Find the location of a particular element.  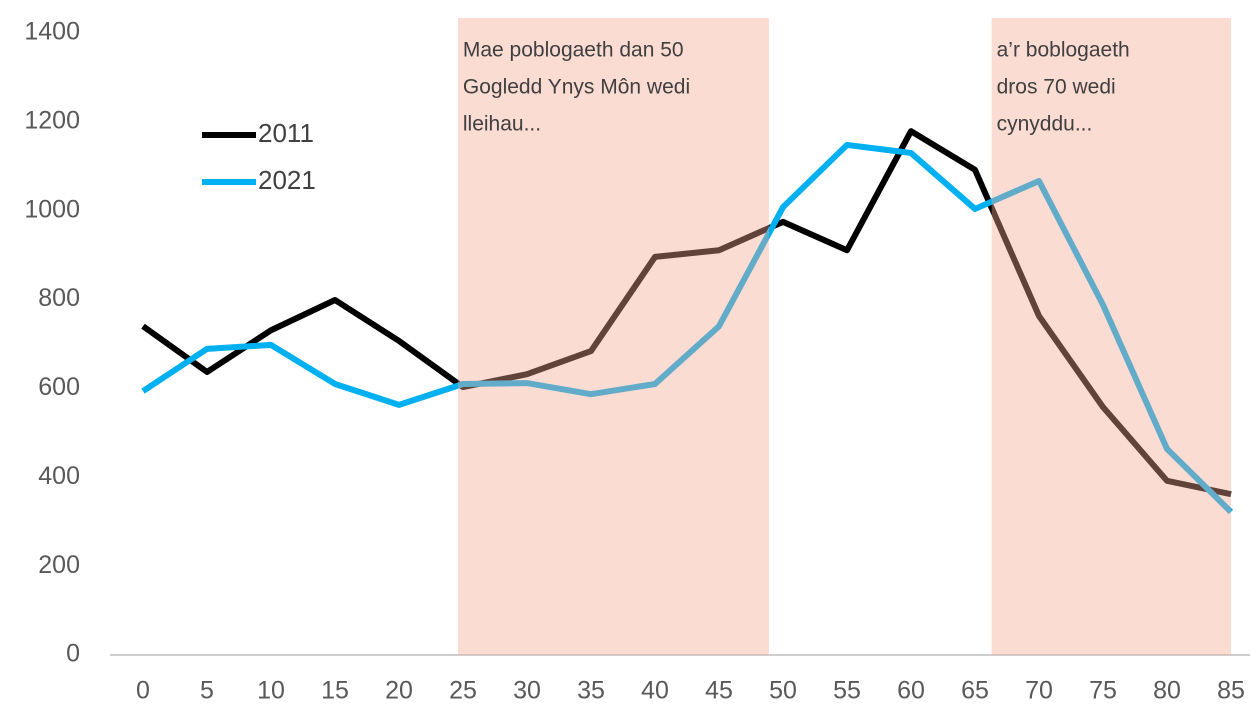

legend-label: 2021 is located at coordinates (287, 180).